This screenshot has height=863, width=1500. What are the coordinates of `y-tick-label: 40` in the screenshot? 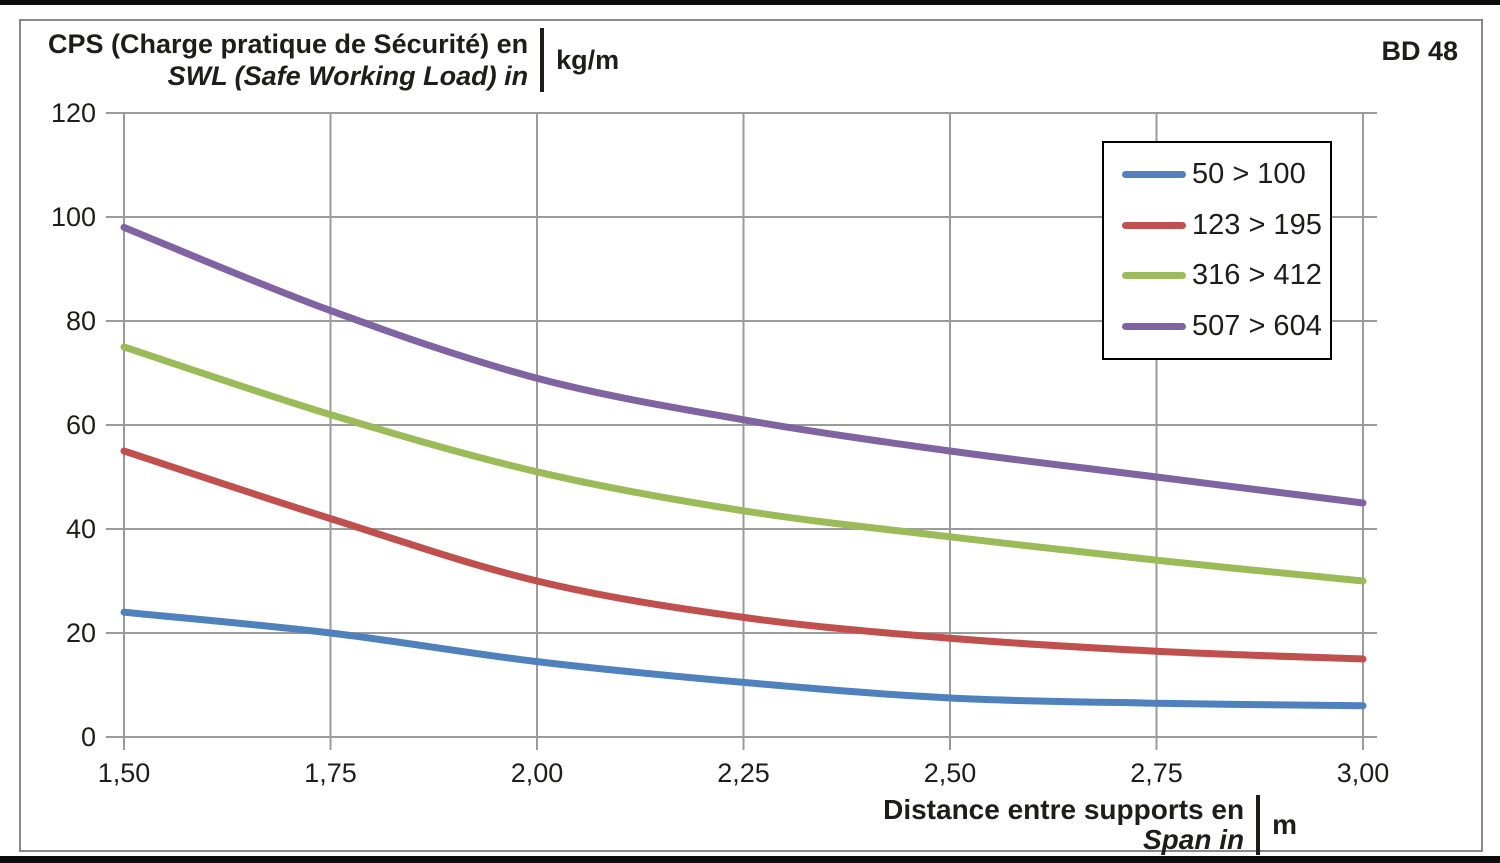 It's located at (81, 529).